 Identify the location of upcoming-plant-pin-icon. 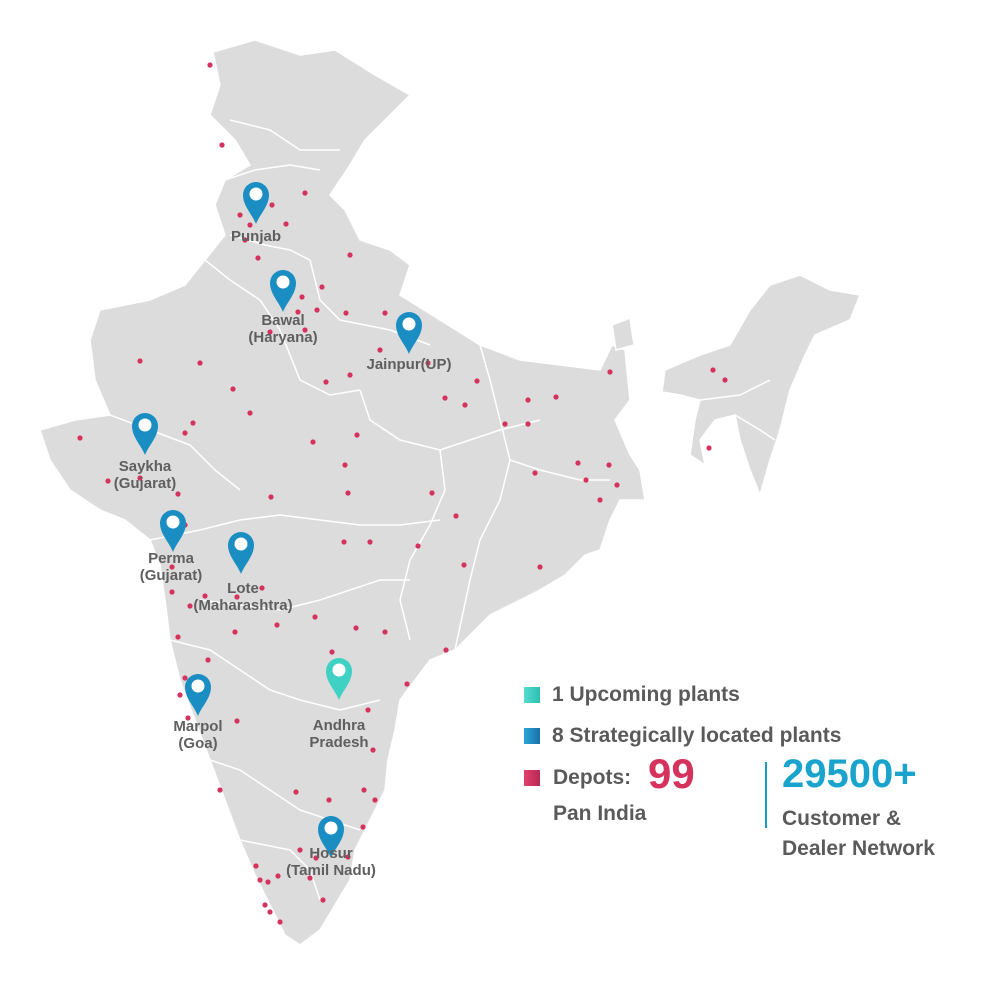
(339, 679).